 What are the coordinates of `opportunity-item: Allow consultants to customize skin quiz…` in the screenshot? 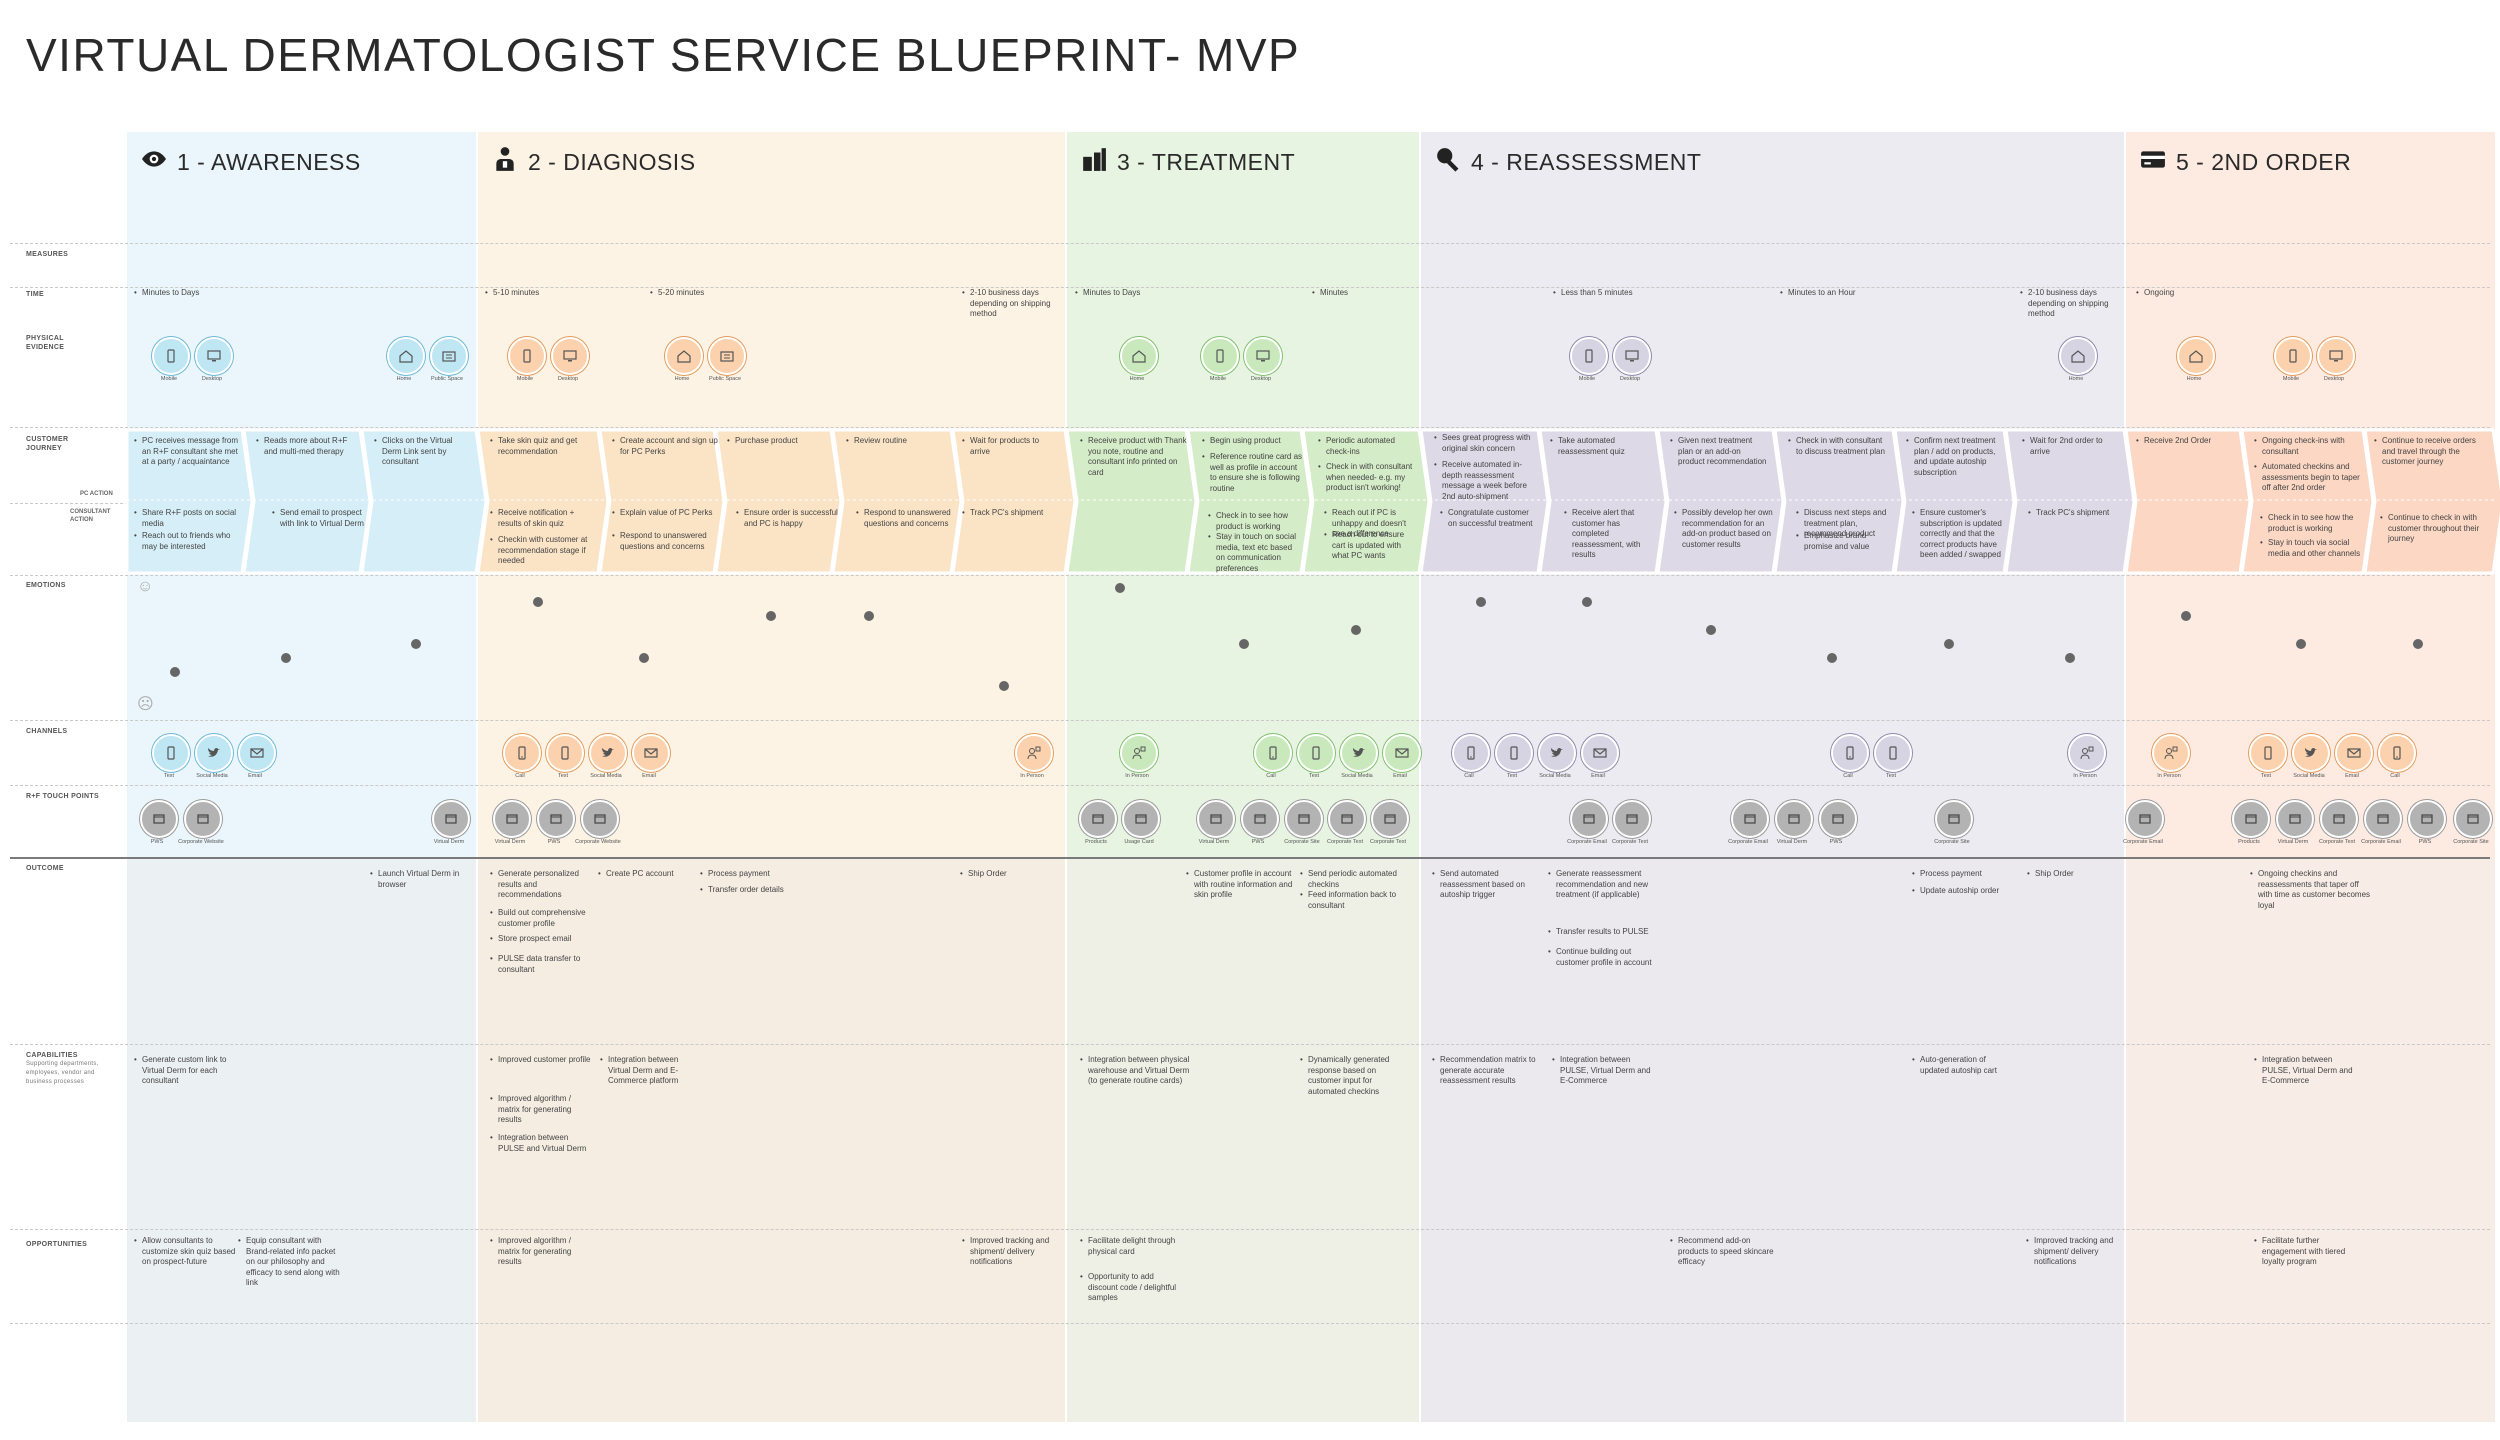 It's located at (188, 1252).